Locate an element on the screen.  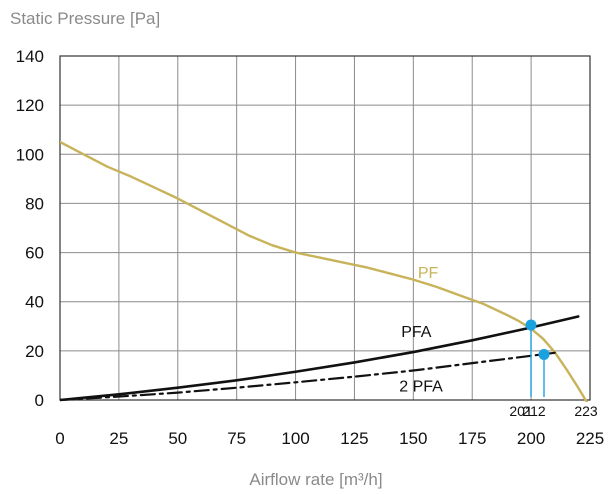
series-annotation: PFA is located at coordinates (416, 332).